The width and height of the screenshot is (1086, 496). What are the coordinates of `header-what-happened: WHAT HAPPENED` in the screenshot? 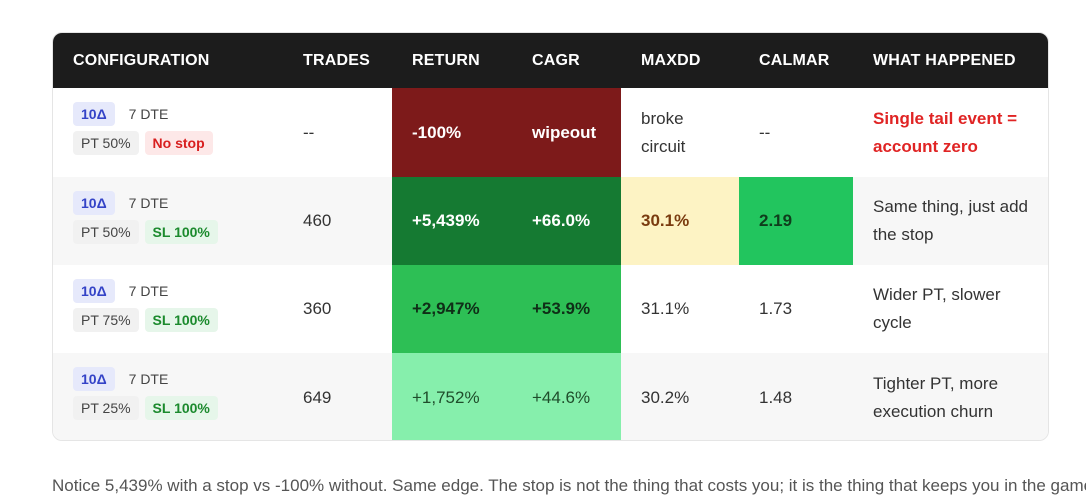 It's located at (944, 60).